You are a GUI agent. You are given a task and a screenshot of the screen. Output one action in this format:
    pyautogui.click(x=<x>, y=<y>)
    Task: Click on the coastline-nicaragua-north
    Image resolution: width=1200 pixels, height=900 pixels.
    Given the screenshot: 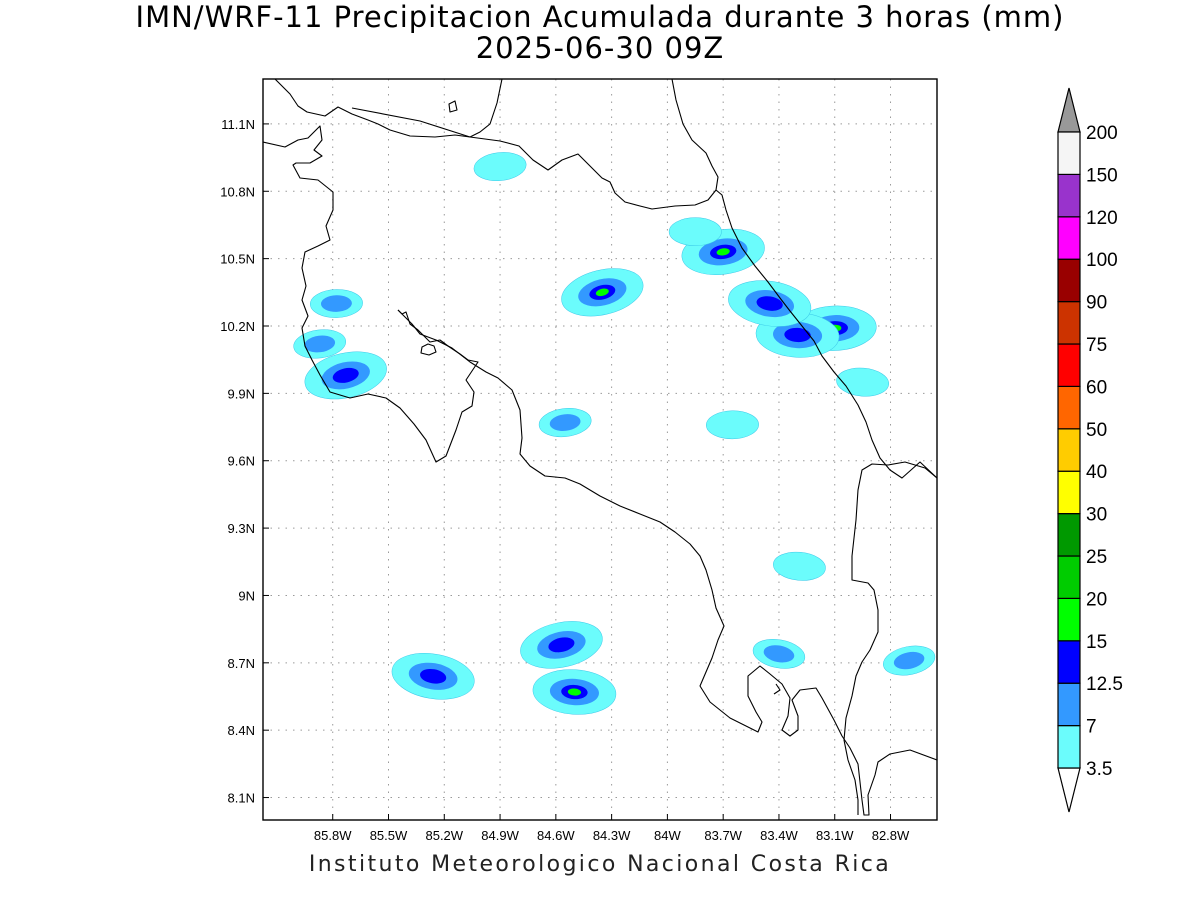 What is the action you would take?
    pyautogui.click(x=388, y=108)
    